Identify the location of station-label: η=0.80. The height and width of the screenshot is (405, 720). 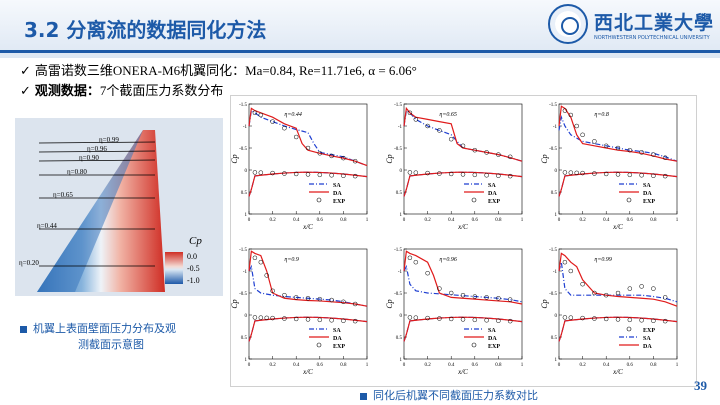
(77, 172).